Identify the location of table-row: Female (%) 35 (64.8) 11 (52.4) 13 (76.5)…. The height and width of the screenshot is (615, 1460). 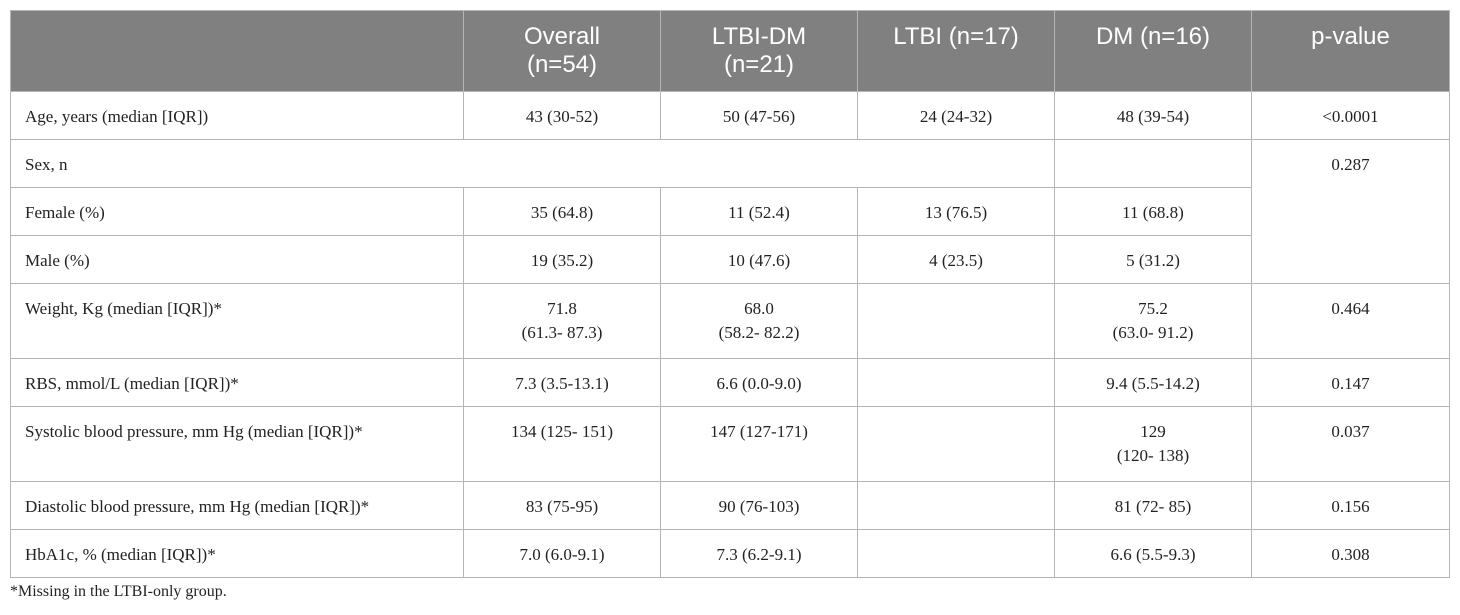
(730, 211).